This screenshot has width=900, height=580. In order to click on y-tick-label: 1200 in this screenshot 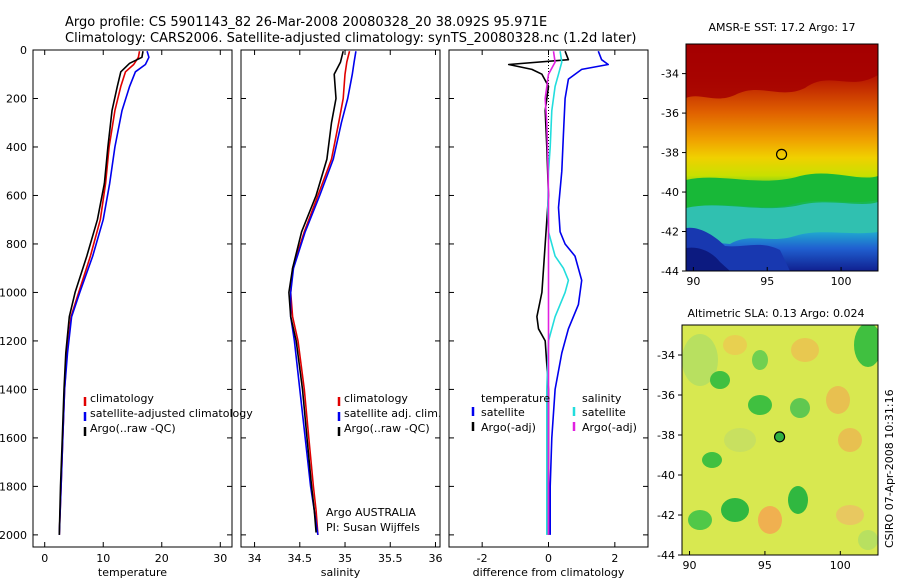, I will do `click(13, 341)`.